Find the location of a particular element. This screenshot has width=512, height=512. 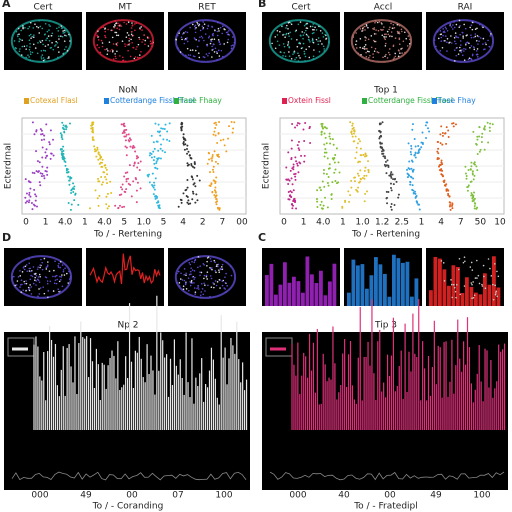

legend-swatch is located at coordinates (26, 101).